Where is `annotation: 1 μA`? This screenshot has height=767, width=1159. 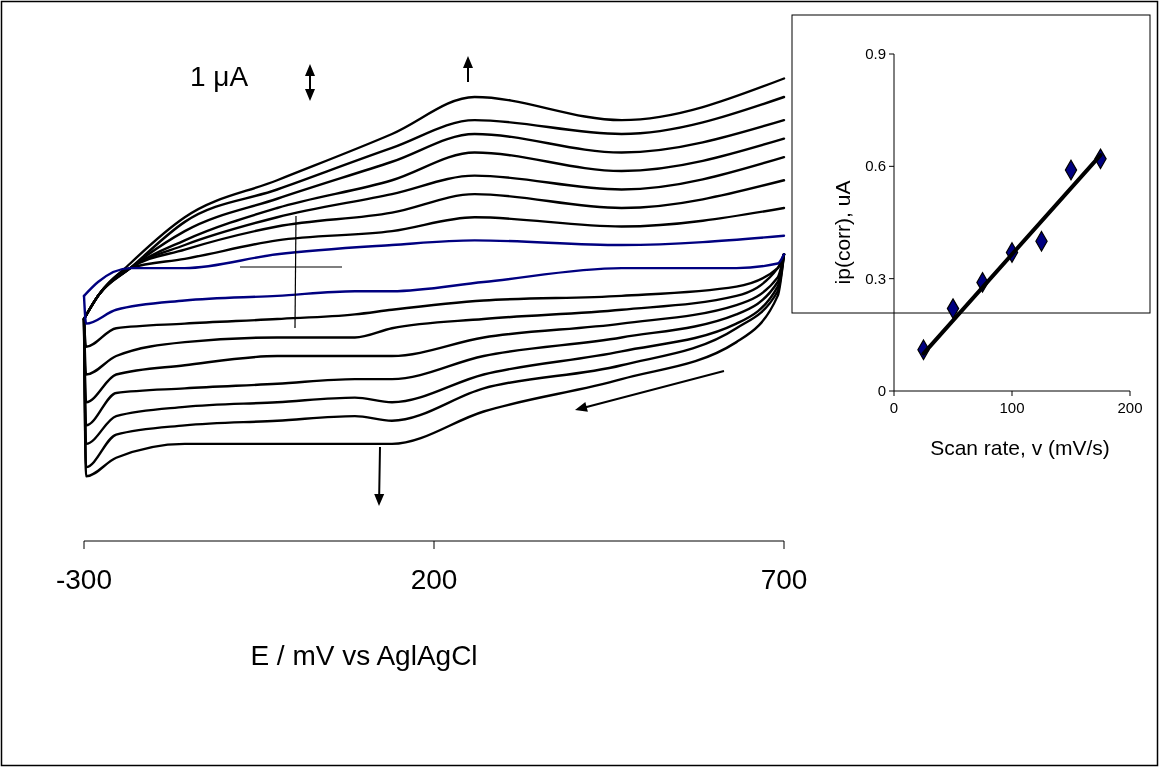 annotation: 1 μA is located at coordinates (219, 76).